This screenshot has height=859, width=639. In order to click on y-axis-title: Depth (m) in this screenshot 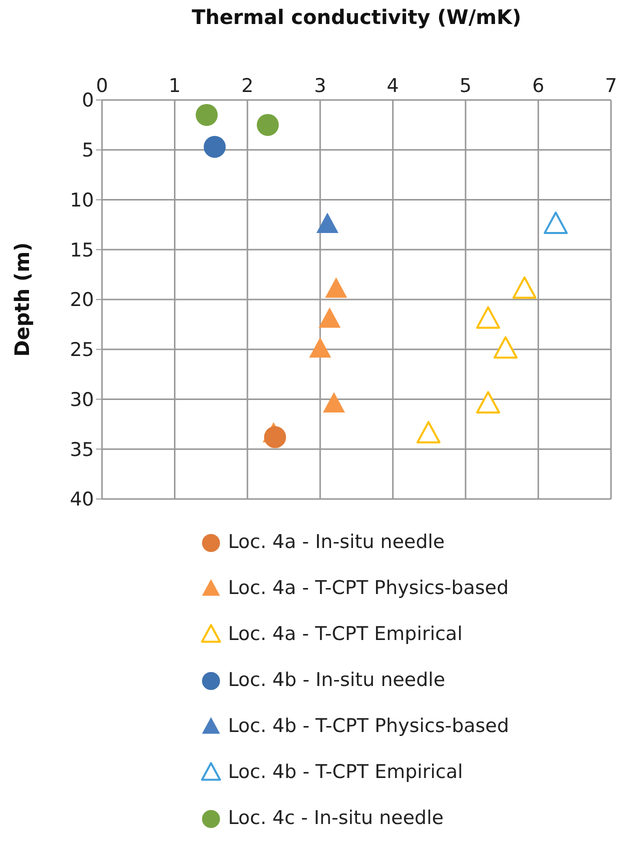, I will do `click(22, 299)`.